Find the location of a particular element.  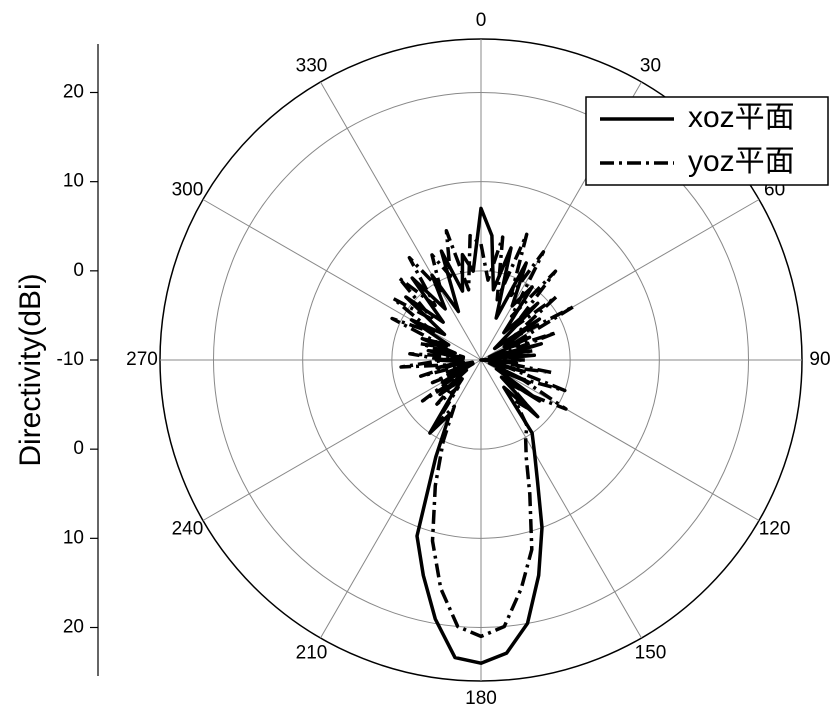

theta-tick-label: 270 is located at coordinates (142, 359).